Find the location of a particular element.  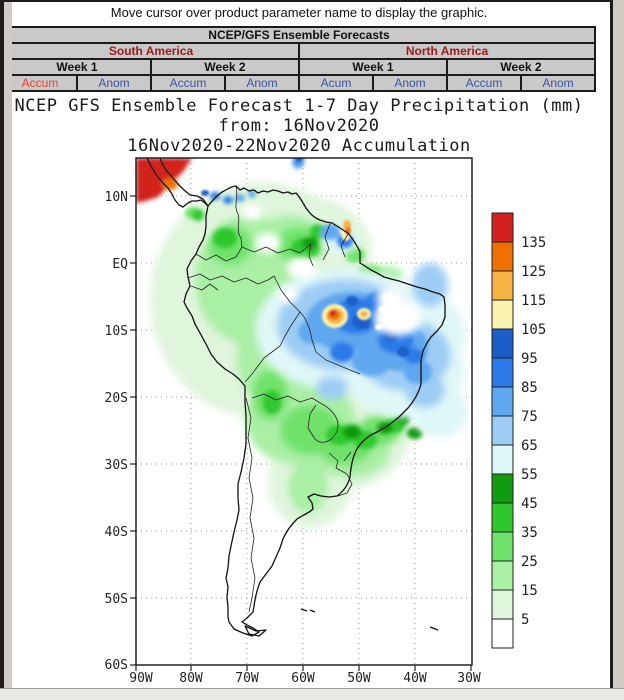

colorbar-label: 5 is located at coordinates (525, 620).